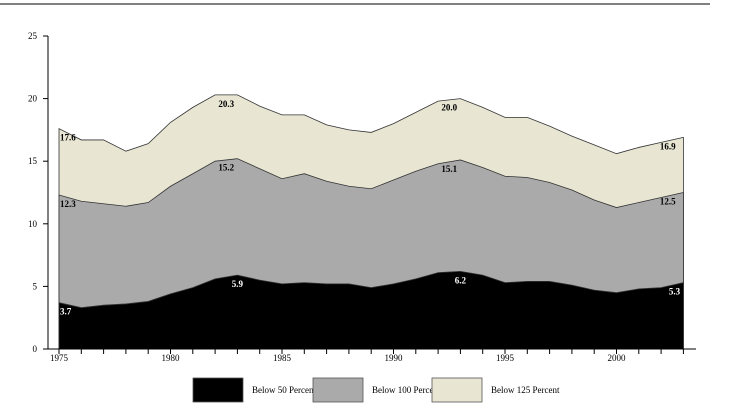 Image resolution: width=733 pixels, height=416 pixels. Describe the element at coordinates (406, 390) in the screenshot. I see `legend-label: Below 100 Percent` at that location.